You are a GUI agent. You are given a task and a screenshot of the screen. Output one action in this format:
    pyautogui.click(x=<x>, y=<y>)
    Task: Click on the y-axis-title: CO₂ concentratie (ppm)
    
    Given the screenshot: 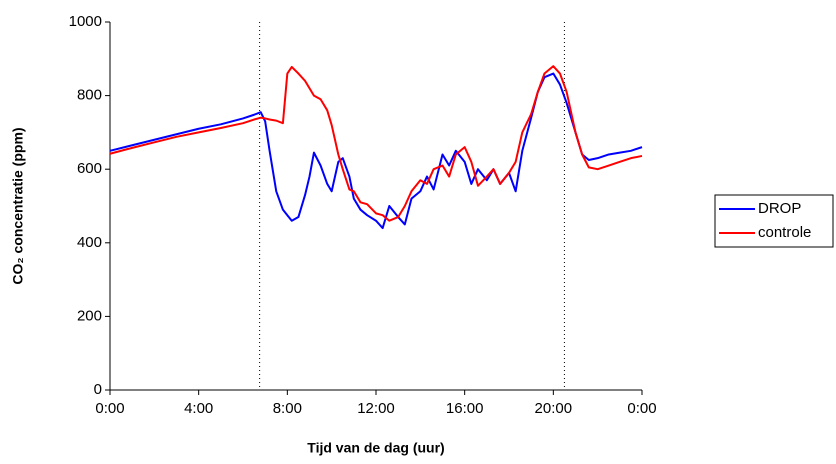 What is the action you would take?
    pyautogui.click(x=18, y=205)
    